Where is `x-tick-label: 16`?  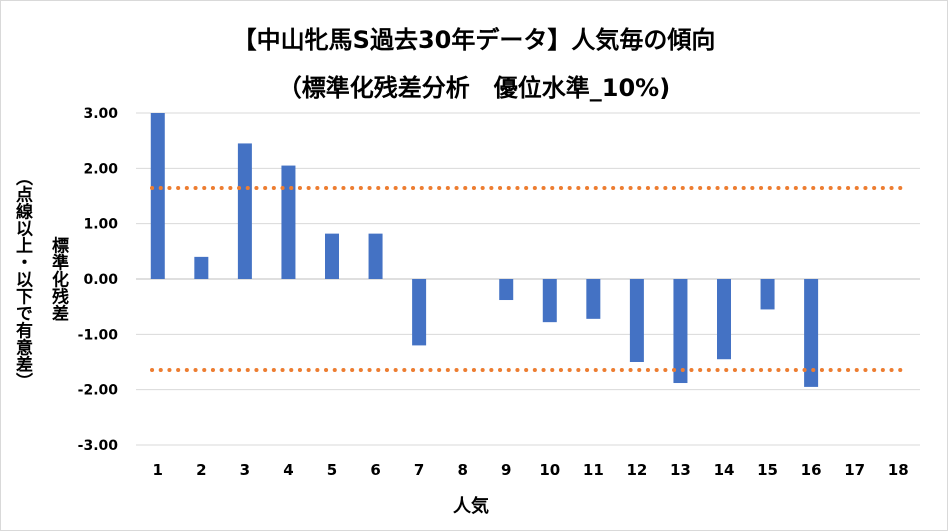 x-tick-label: 16 is located at coordinates (811, 470).